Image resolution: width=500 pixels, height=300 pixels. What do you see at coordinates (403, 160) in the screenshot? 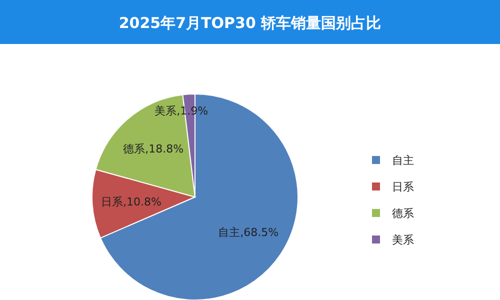
I see `legend-label: 自主` at bounding box center [403, 160].